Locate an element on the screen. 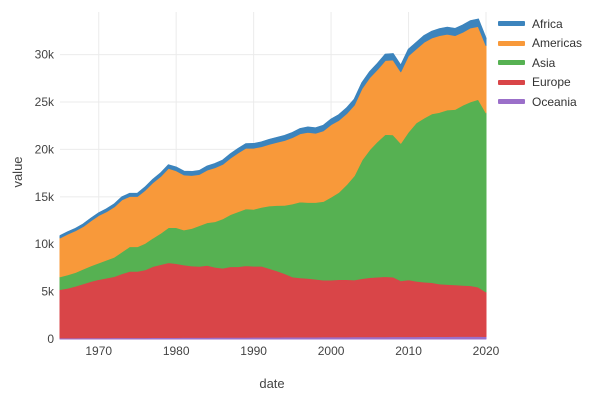 The height and width of the screenshot is (405, 600). x-tick-label: 1980 is located at coordinates (176, 351).